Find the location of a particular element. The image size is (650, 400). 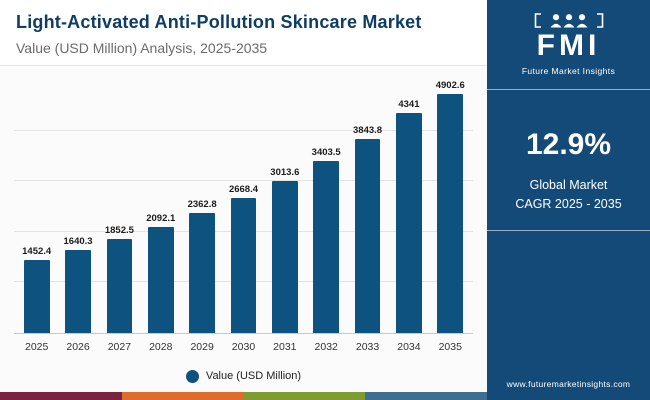

x-axis-label: 2028 is located at coordinates (161, 347).